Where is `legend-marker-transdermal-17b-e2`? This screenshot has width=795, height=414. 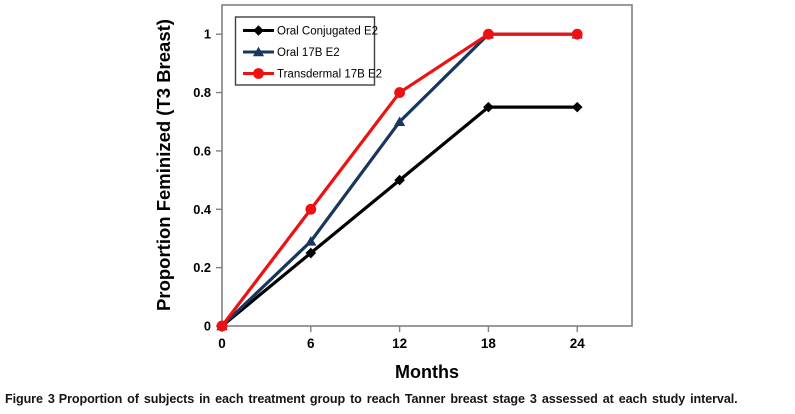
legend-marker-transdermal-17b-e2 is located at coordinates (258, 73).